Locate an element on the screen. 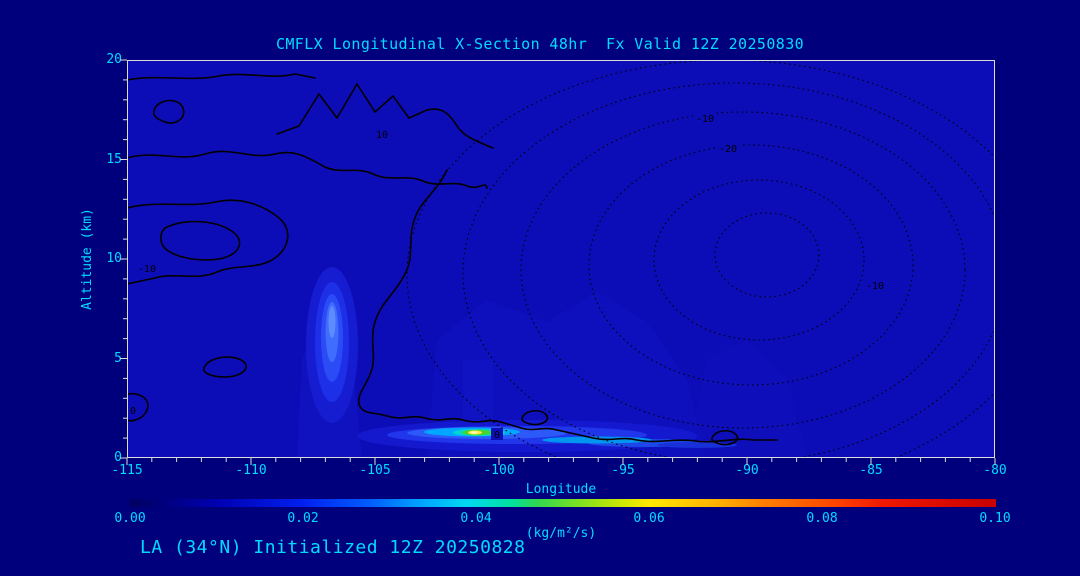 The height and width of the screenshot is (576, 1080). contour-label: 10 is located at coordinates (382, 135).